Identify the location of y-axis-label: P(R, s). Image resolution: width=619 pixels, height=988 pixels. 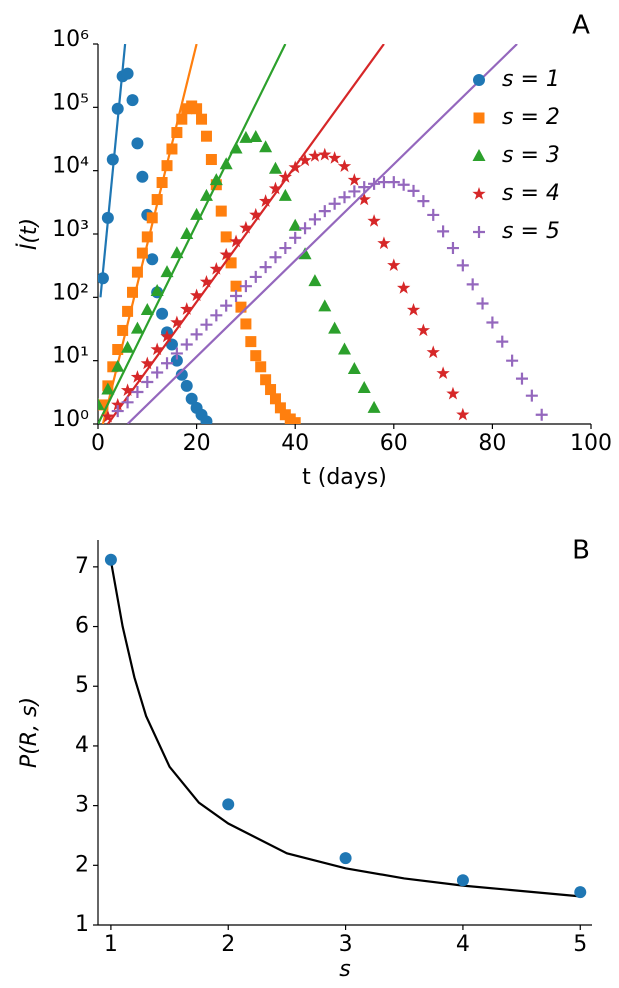
(29, 732).